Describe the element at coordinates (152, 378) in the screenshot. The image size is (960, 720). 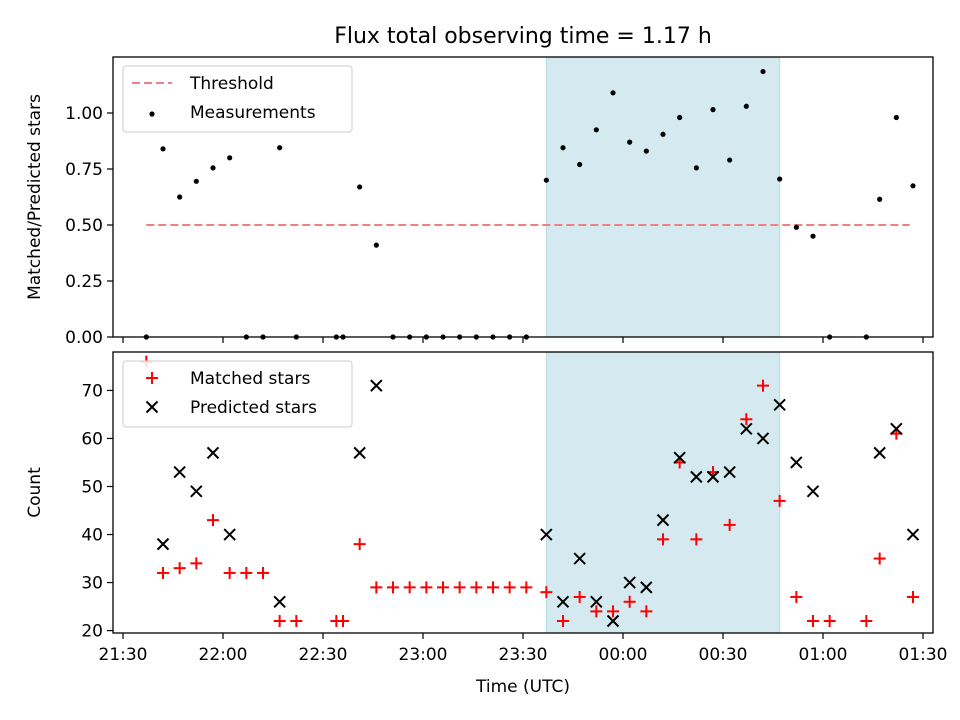
I see `legend-matched-swatch` at that location.